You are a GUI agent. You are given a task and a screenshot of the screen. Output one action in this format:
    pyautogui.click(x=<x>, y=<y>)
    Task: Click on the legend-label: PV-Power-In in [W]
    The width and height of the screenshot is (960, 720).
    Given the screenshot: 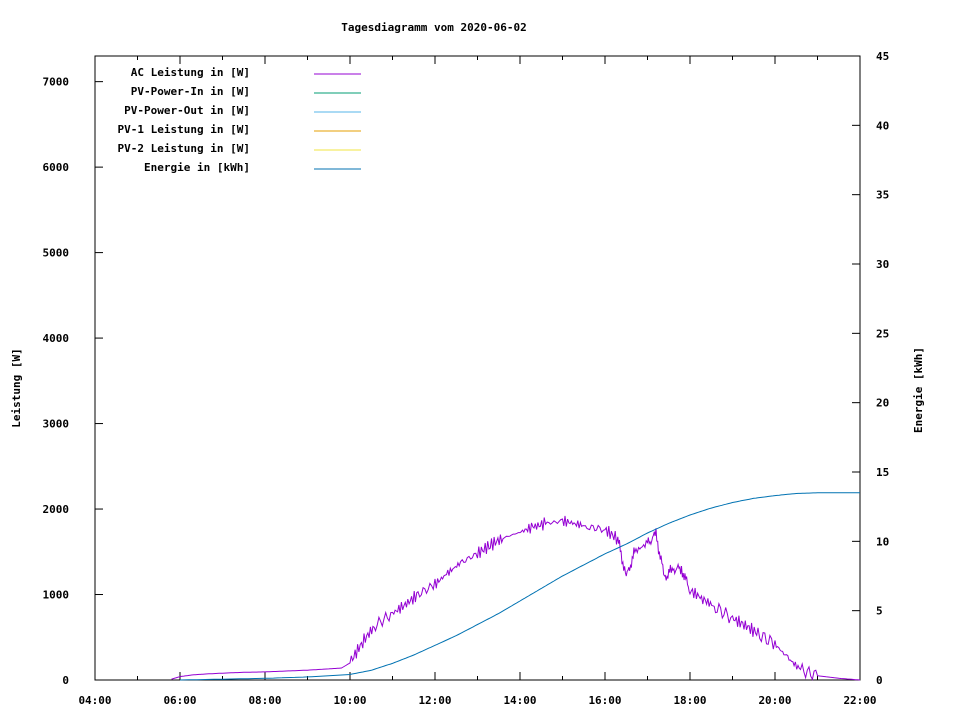 What is the action you would take?
    pyautogui.click(x=190, y=91)
    